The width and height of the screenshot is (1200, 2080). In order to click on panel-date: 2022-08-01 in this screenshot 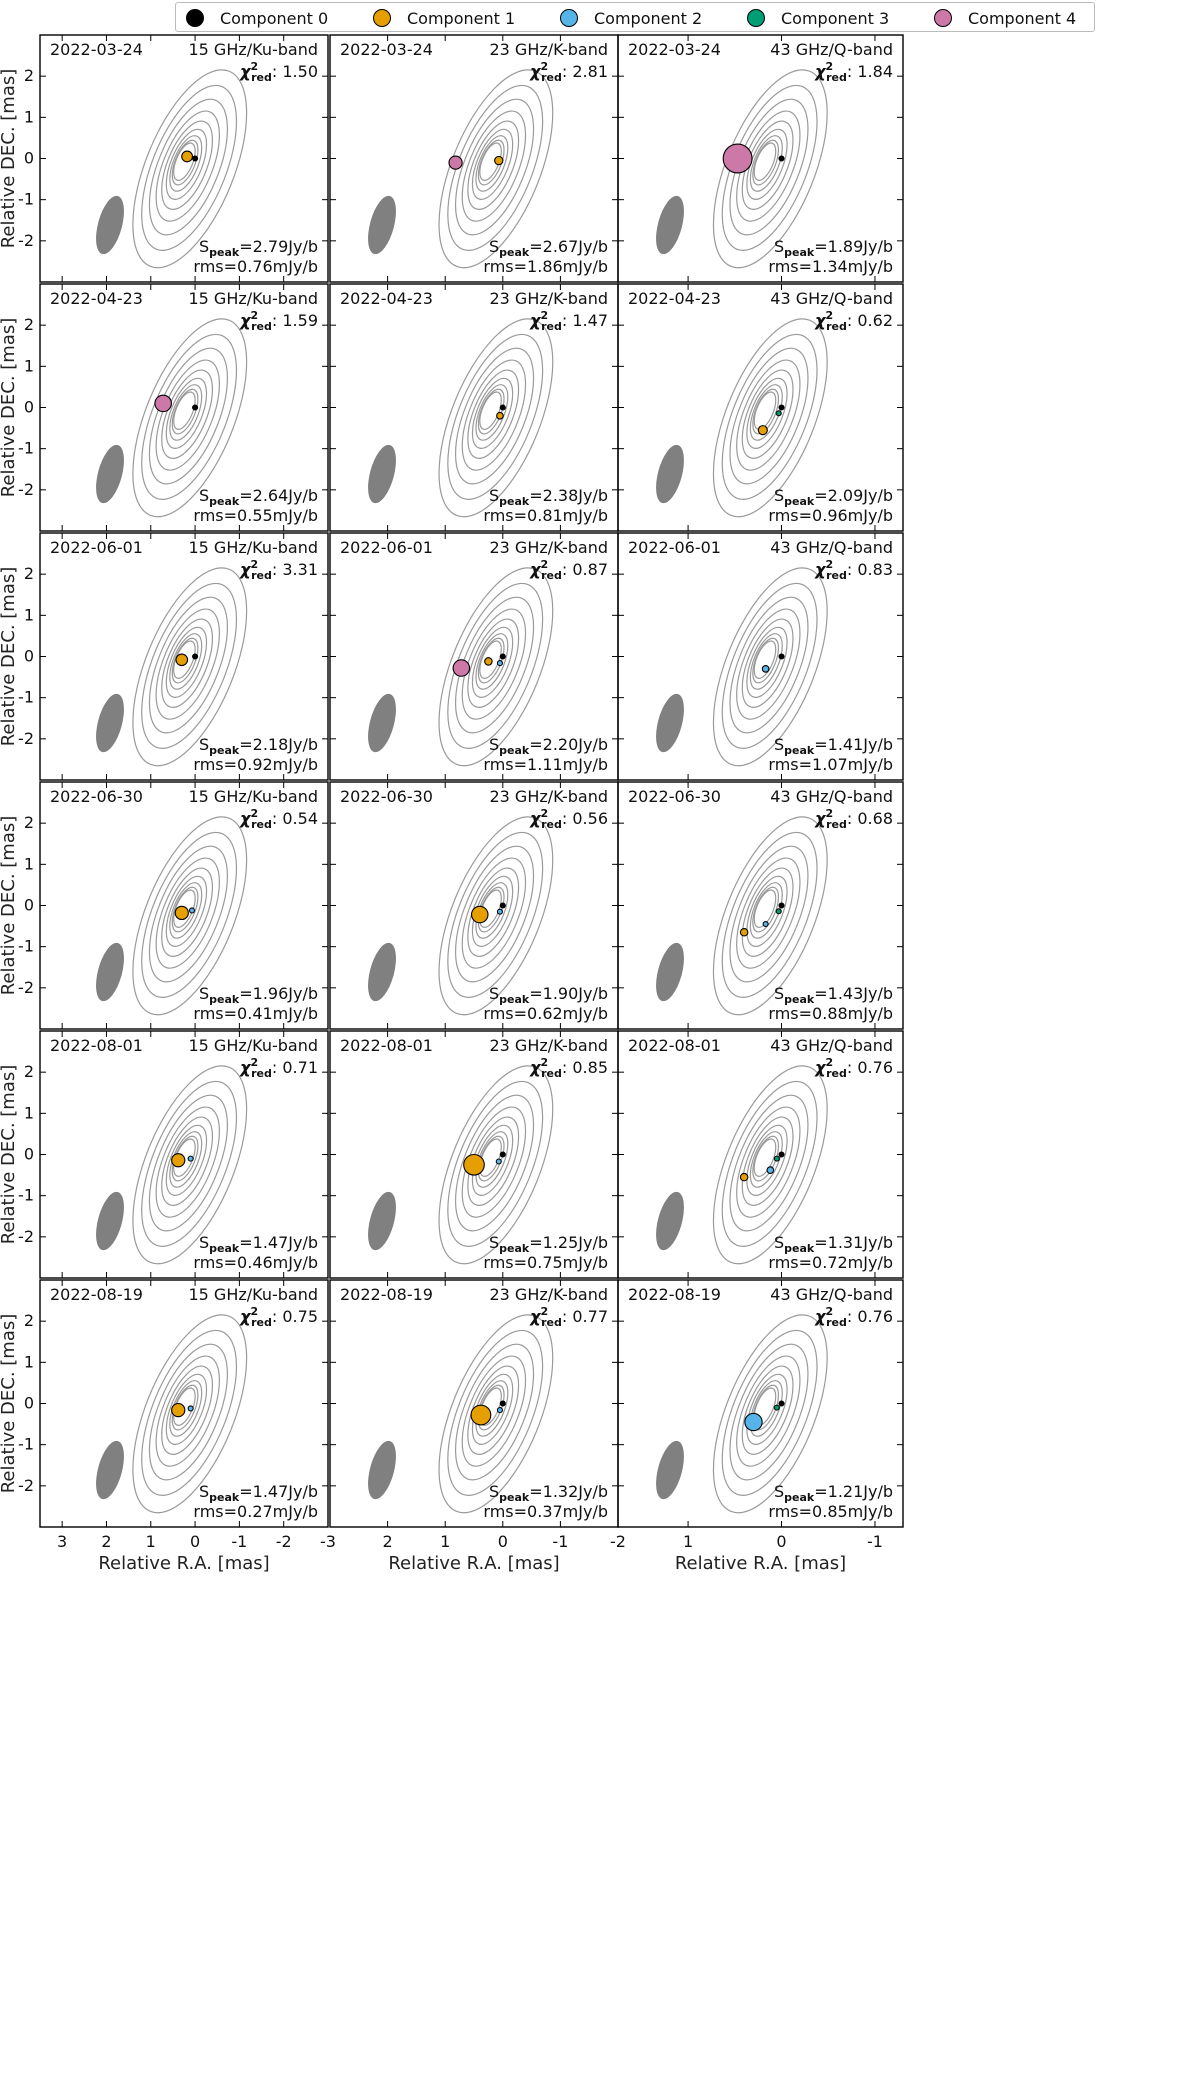, I will do `click(674, 1045)`.